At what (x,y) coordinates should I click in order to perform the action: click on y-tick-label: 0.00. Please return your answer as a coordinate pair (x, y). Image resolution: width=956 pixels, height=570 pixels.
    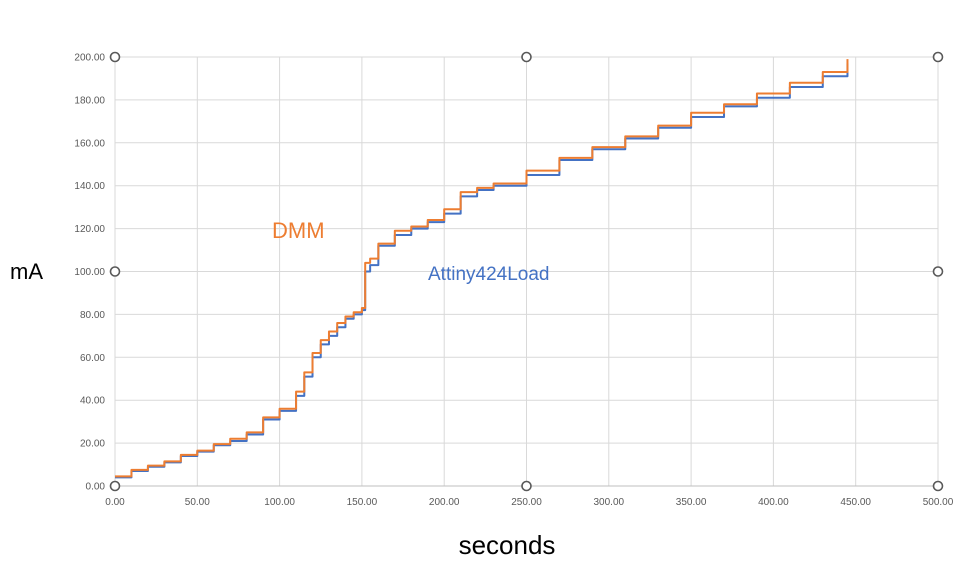
    Looking at the image, I should click on (96, 487).